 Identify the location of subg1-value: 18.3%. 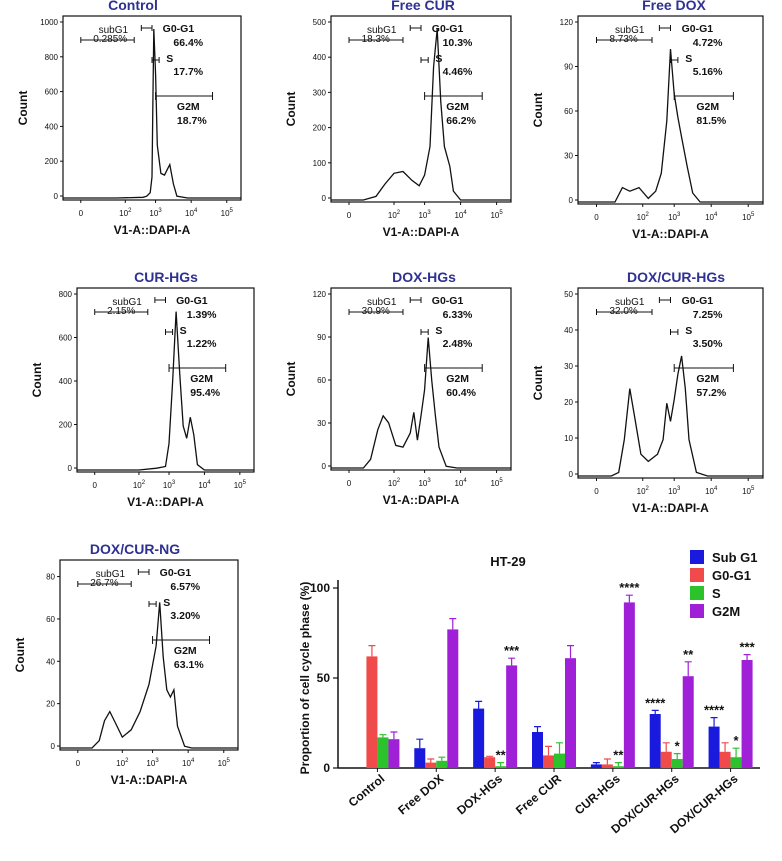
(376, 39).